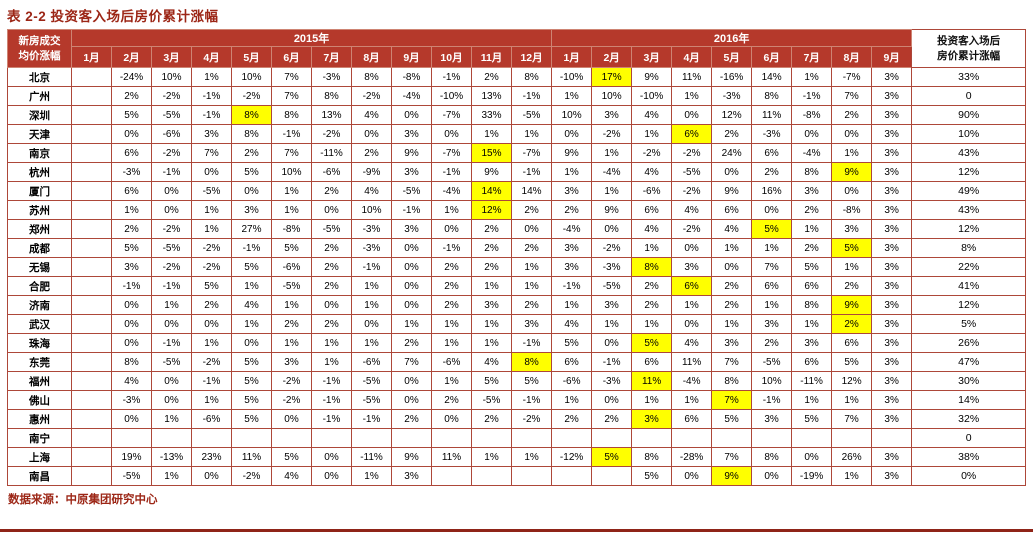 The height and width of the screenshot is (534, 1033). I want to click on investor-entry-cell: 9%, so click(852, 305).